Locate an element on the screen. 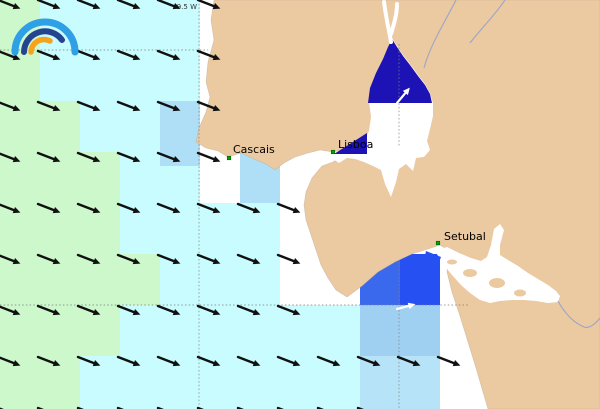  city-marker-setubal is located at coordinates (438, 243).